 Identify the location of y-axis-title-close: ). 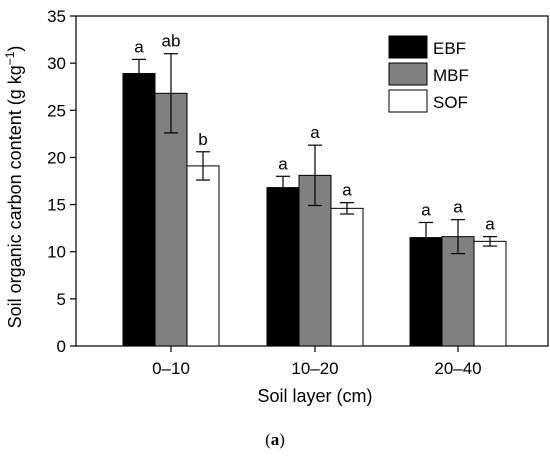
(15, 49).